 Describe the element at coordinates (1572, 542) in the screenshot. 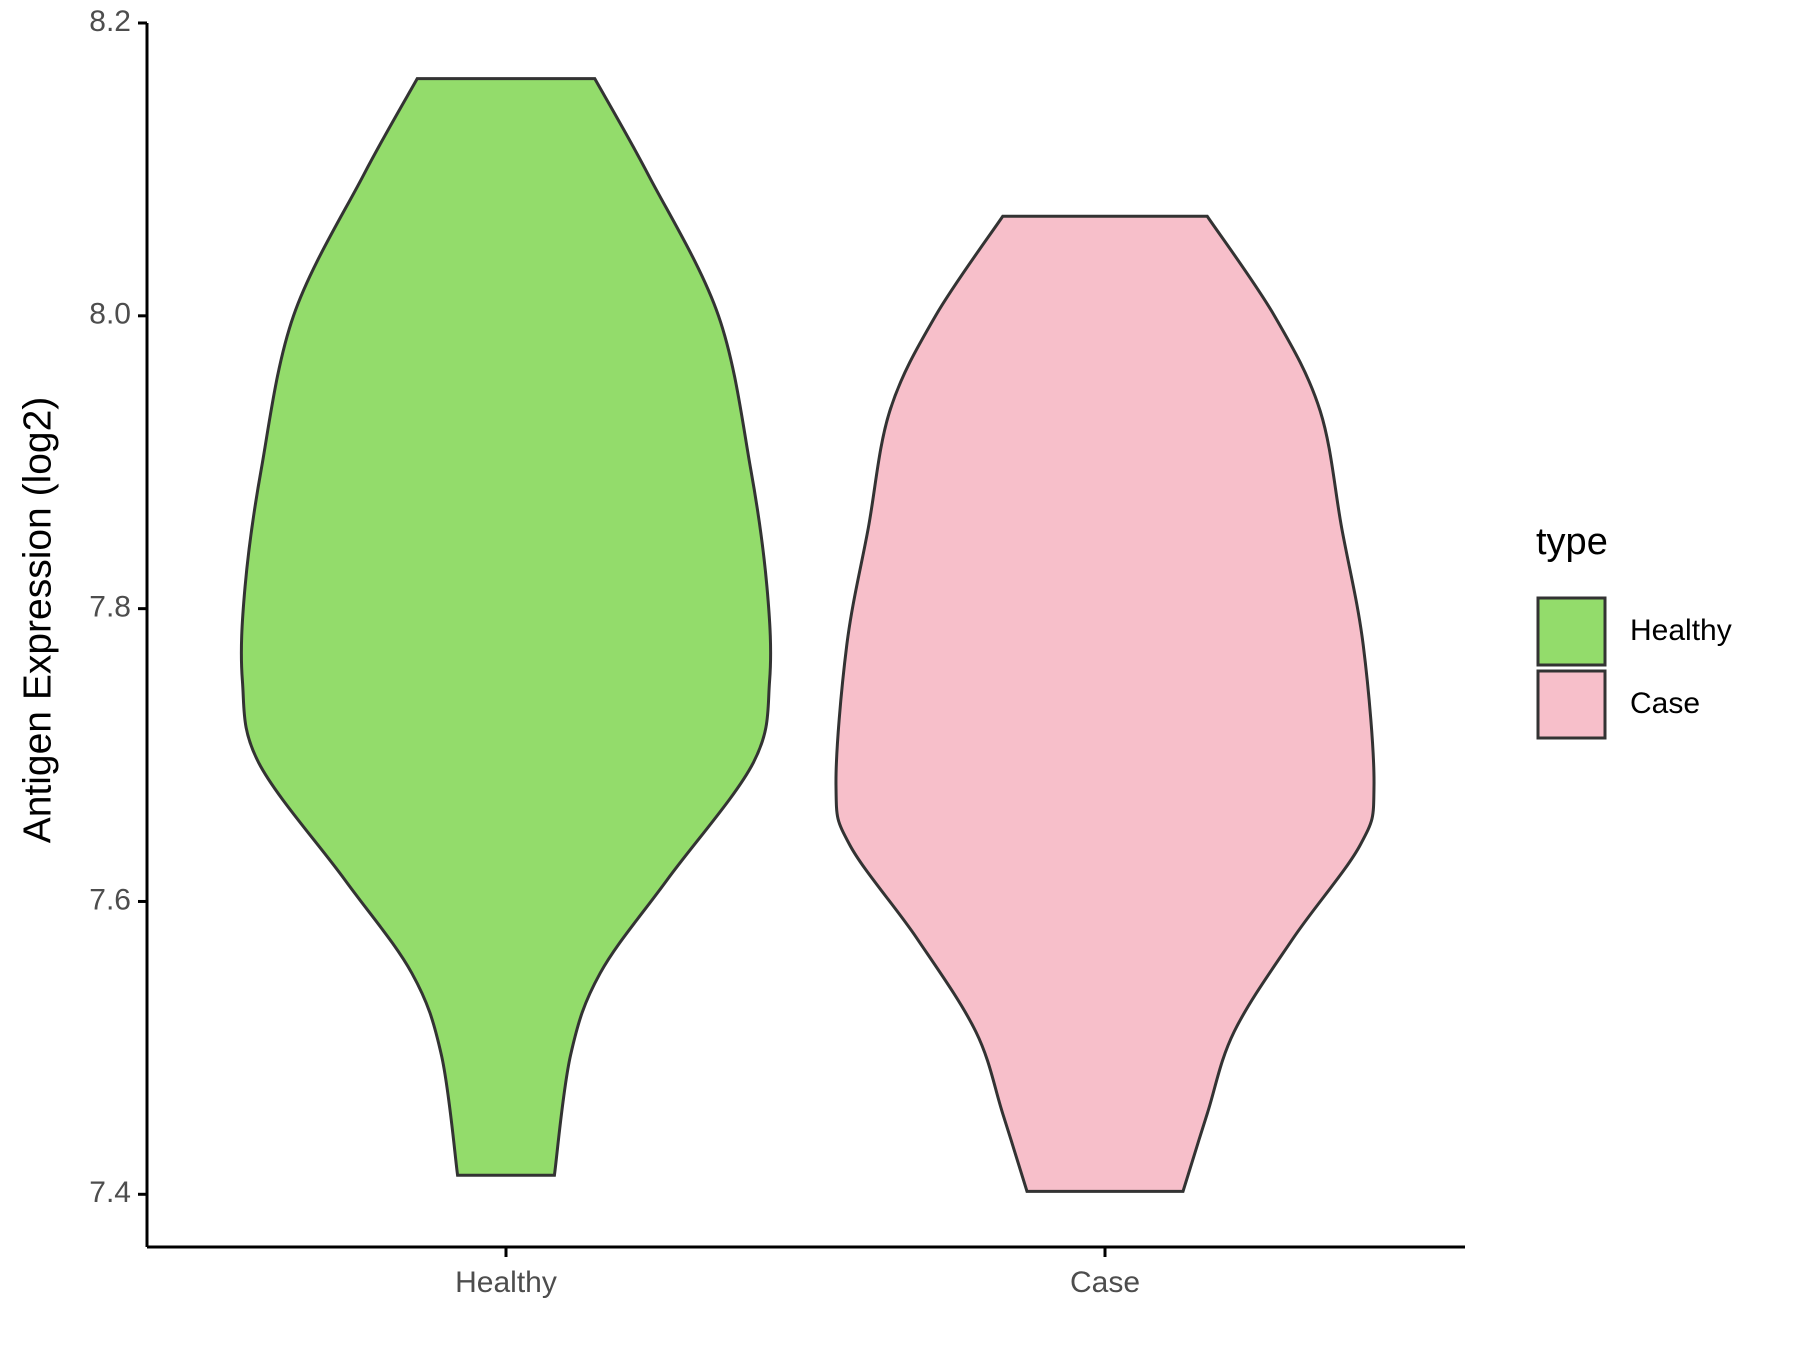

I see `legend-title: type` at that location.